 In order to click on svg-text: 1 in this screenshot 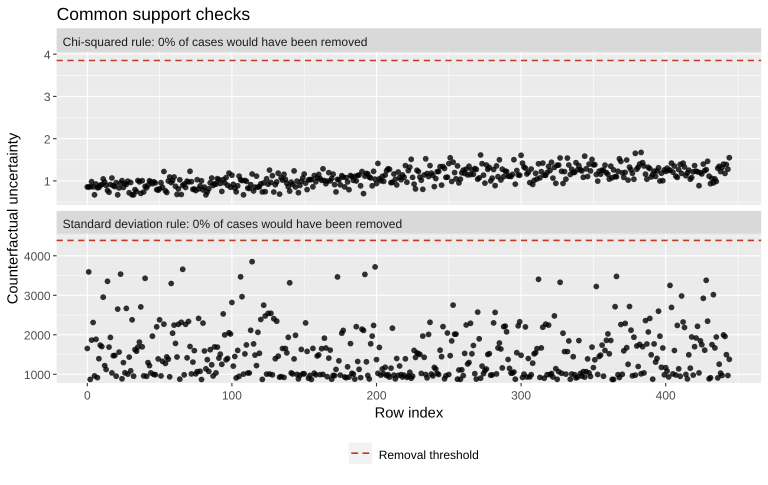, I will do `click(47, 182)`.